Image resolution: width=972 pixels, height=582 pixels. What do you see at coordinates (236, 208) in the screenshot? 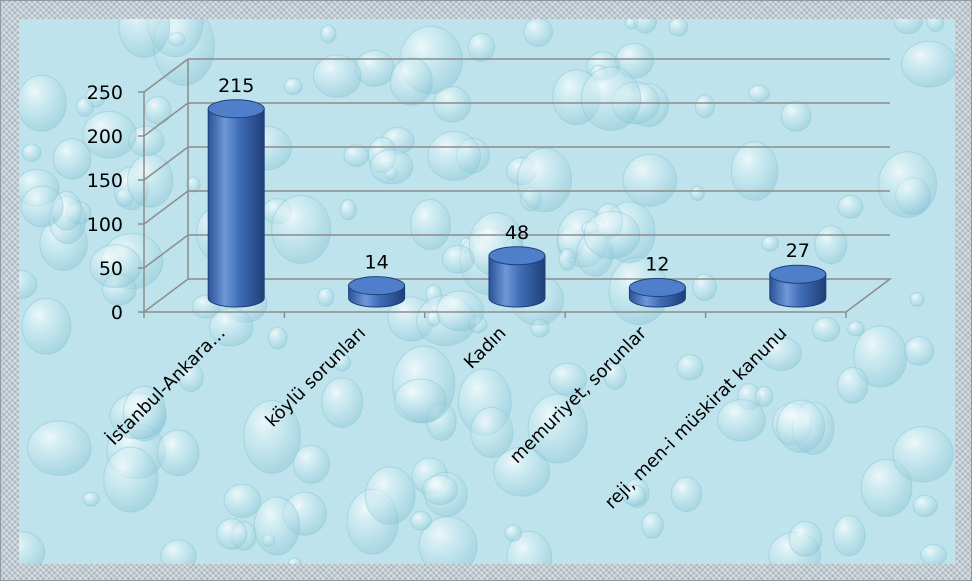
I see `bar-cylinder-body` at bounding box center [236, 208].